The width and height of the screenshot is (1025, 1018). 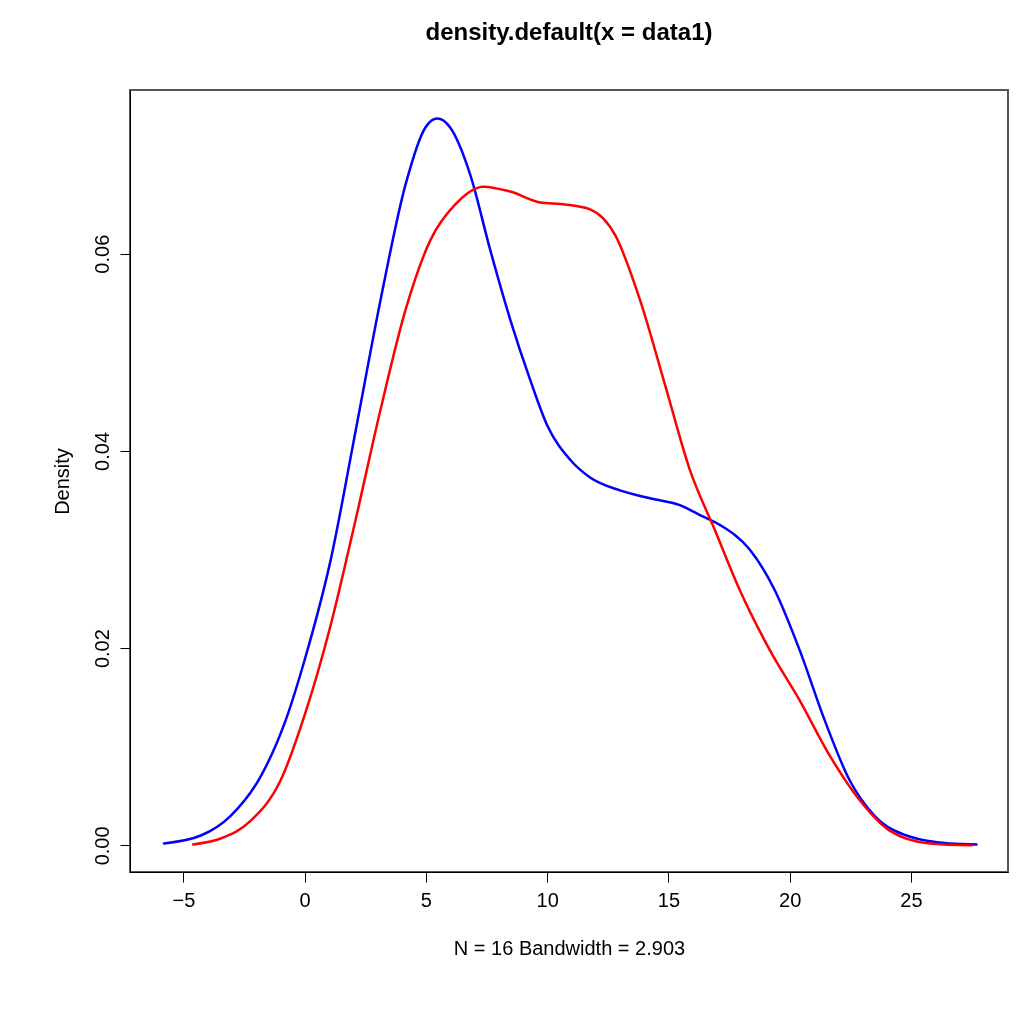 What do you see at coordinates (790, 899) in the screenshot?
I see `x-tick-label: 20` at bounding box center [790, 899].